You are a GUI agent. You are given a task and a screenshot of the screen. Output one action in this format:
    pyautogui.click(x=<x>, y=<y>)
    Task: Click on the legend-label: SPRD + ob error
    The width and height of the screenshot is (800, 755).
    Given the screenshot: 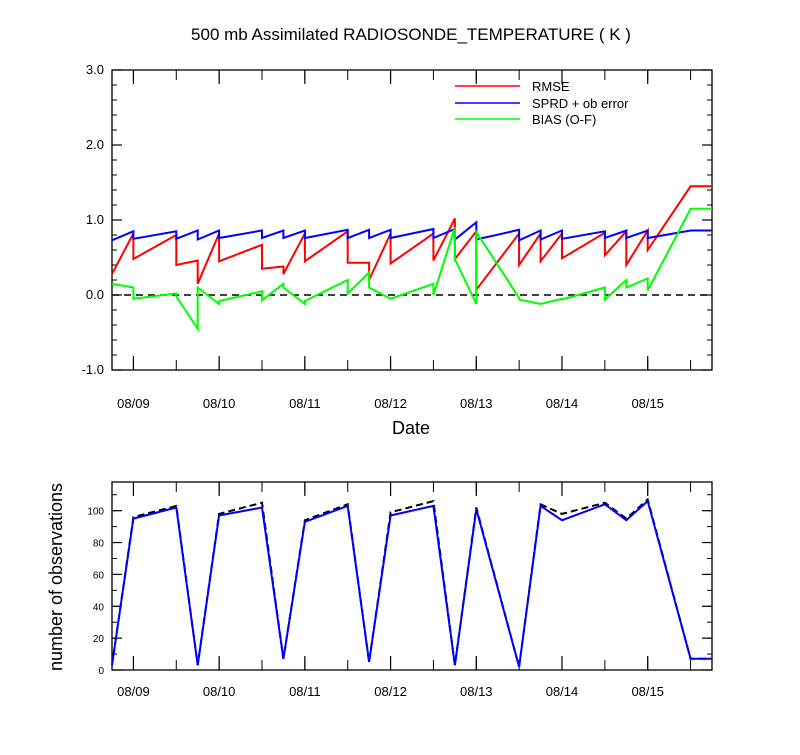 What is the action you would take?
    pyautogui.click(x=580, y=103)
    